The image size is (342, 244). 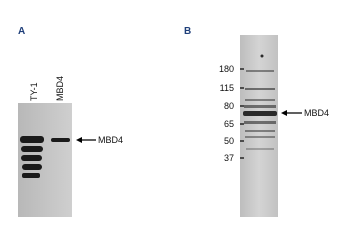 What do you see at coordinates (229, 141) in the screenshot?
I see `marker-label: 50` at bounding box center [229, 141].